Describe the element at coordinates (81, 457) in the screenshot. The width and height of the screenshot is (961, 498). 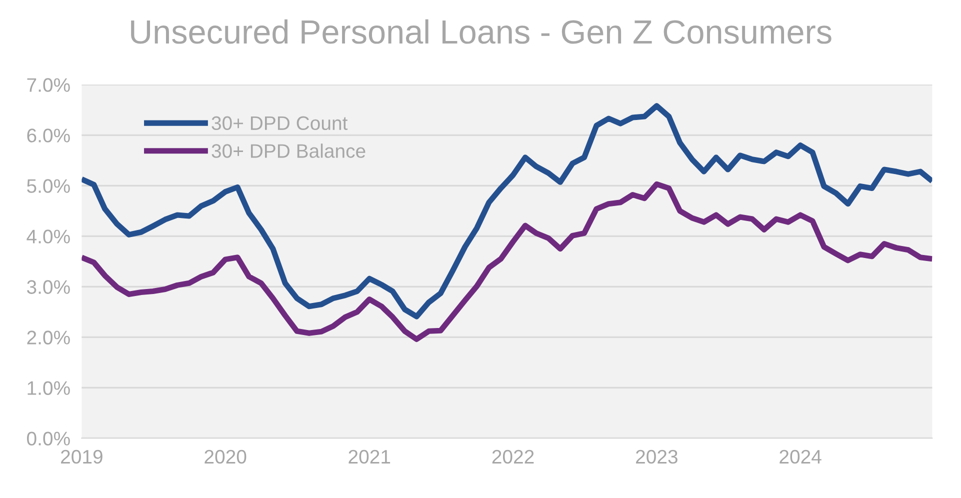
I see `x-tick-label: 2019` at that location.